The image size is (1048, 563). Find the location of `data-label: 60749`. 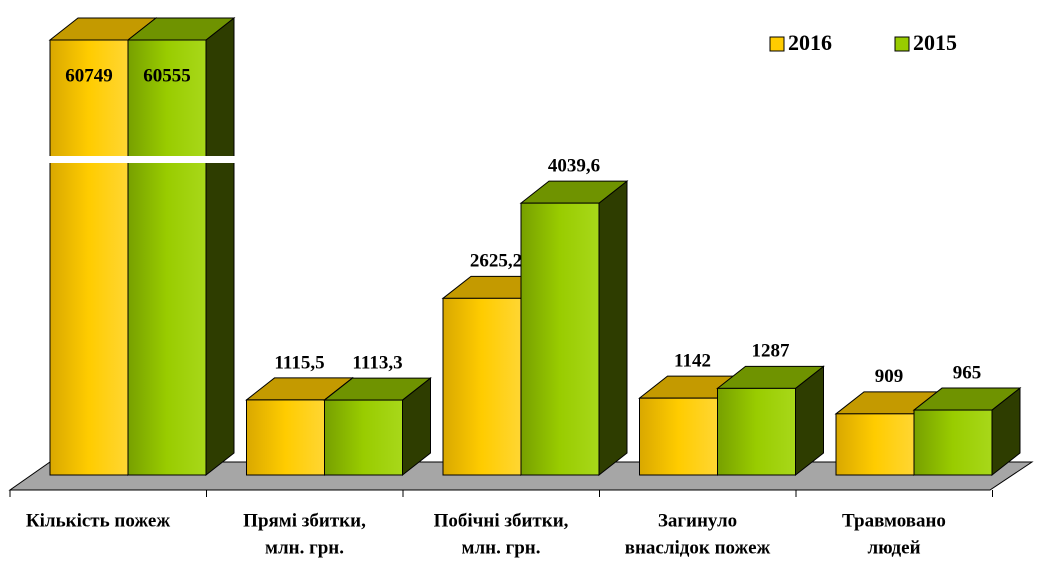

data-label: 60749 is located at coordinates (89, 75).